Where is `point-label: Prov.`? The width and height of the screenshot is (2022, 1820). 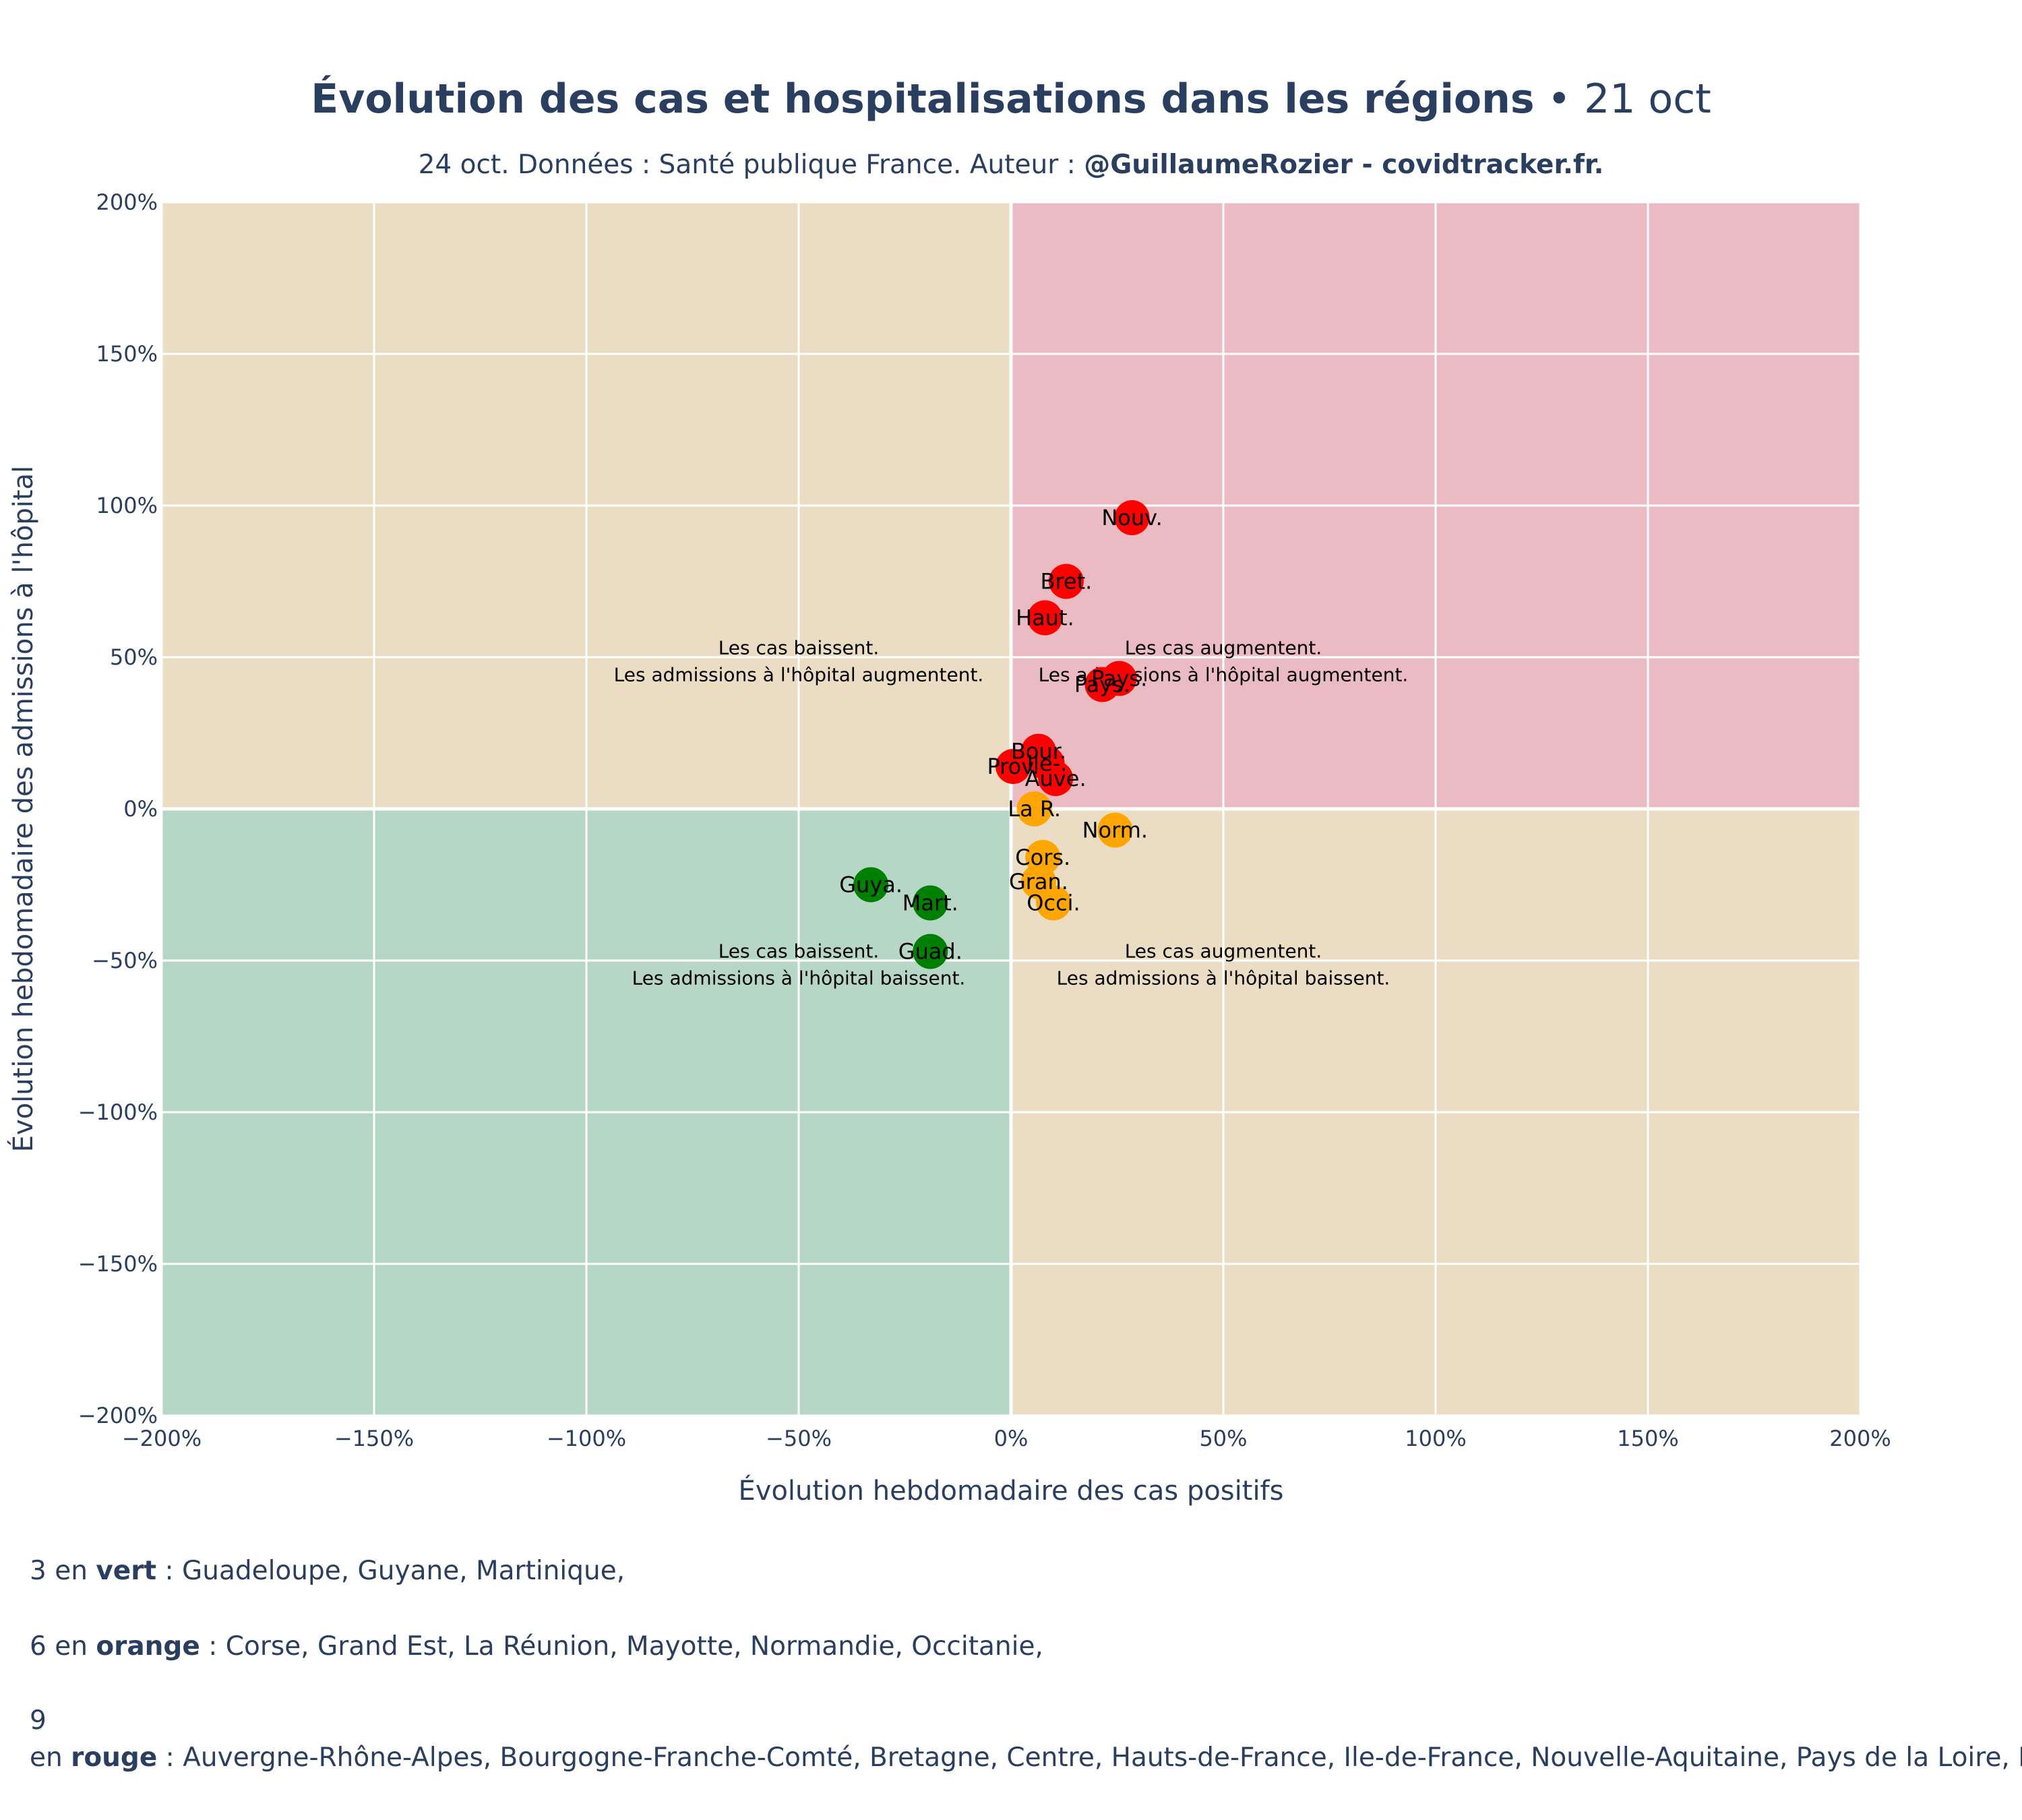
point-label: Prov. is located at coordinates (1013, 767).